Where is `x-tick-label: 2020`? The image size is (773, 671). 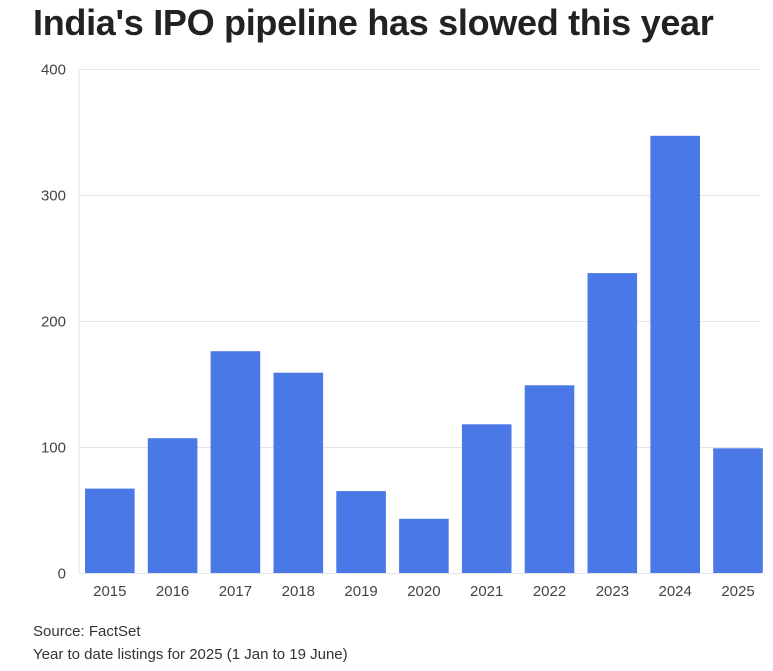
x-tick-label: 2020 is located at coordinates (423, 591).